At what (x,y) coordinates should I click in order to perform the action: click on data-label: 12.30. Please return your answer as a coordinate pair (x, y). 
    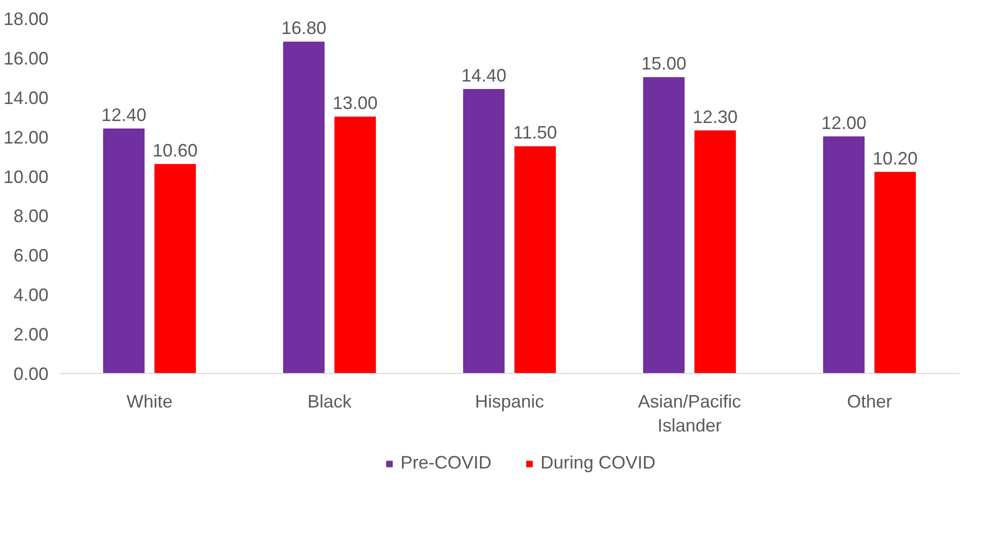
    Looking at the image, I should click on (715, 116).